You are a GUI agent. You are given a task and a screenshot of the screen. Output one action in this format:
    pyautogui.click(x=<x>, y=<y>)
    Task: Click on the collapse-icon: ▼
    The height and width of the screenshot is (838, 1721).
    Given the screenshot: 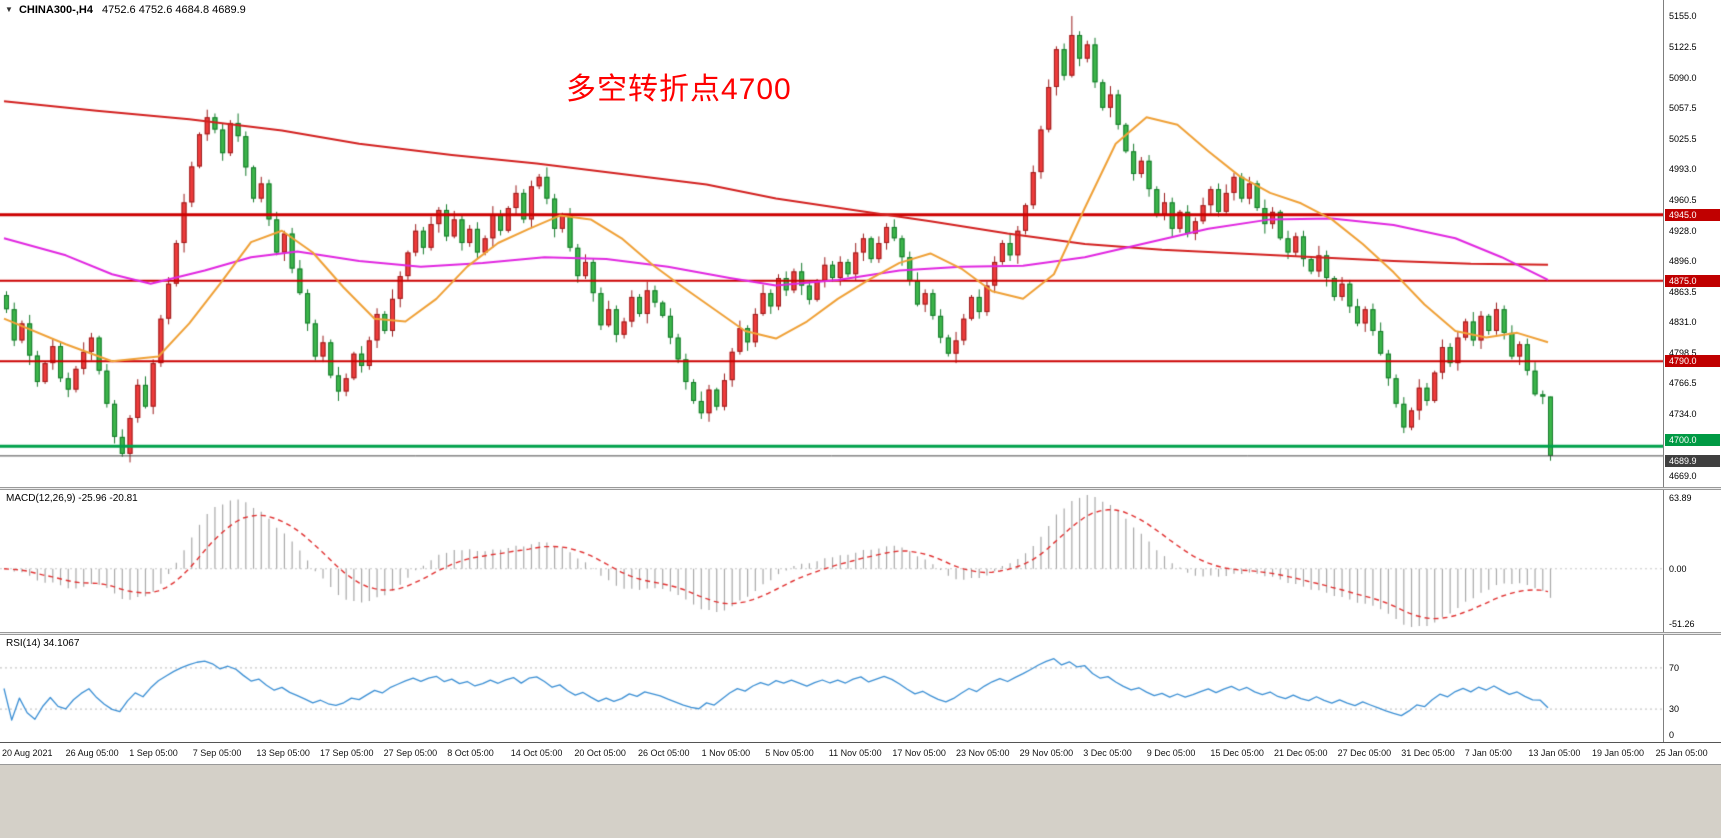 What is the action you would take?
    pyautogui.click(x=9, y=9)
    